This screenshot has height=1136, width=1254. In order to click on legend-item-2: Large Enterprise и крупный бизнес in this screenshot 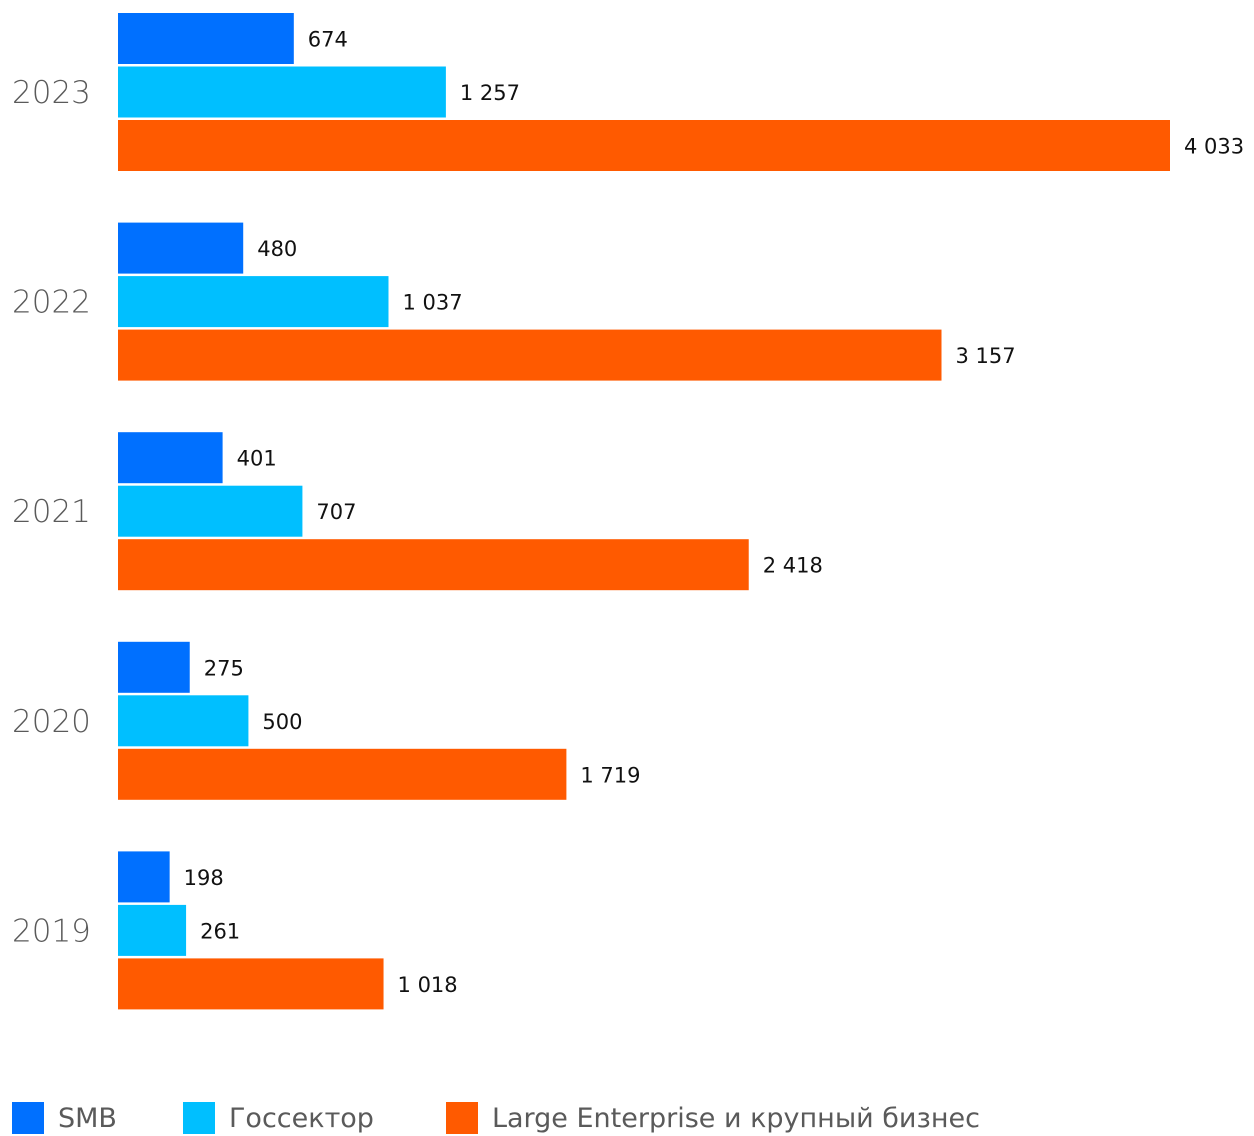, I will do `click(712, 1118)`.